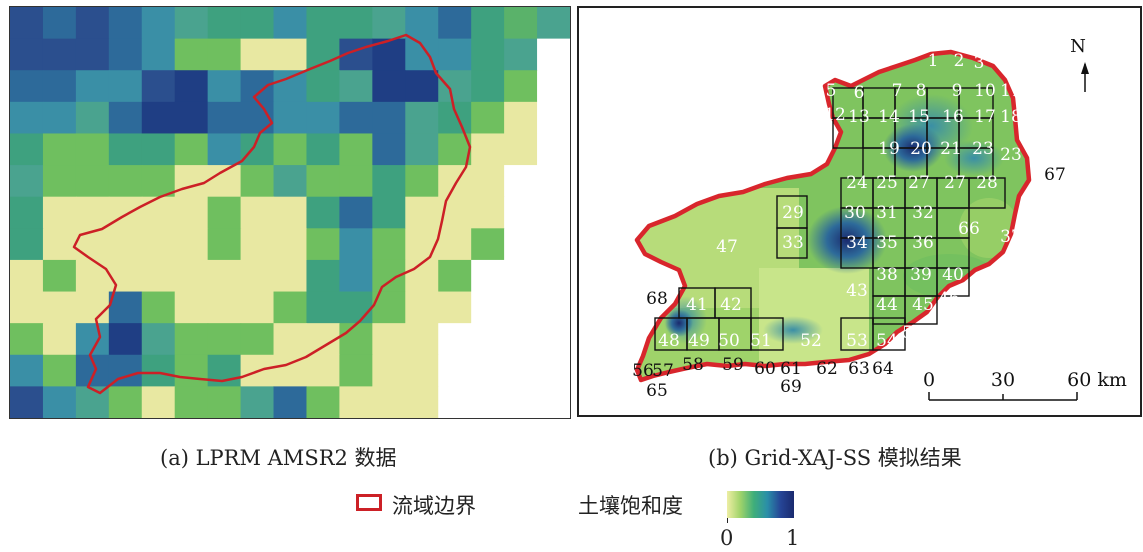 The image size is (1143, 552). I want to click on grid-number-label: 25, so click(887, 183).